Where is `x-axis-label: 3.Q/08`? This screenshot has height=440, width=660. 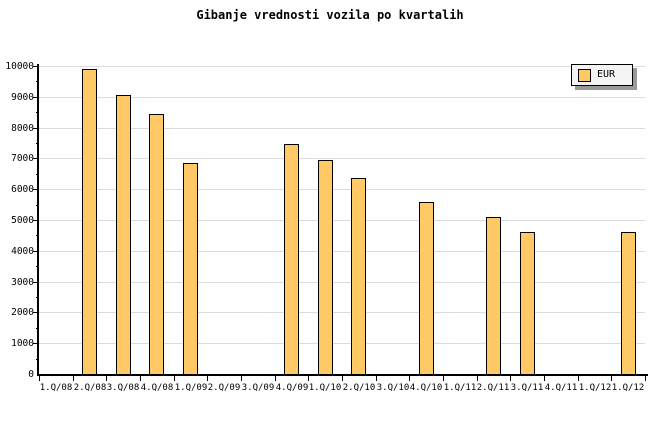 x-axis-label: 3.Q/08 is located at coordinates (123, 388).